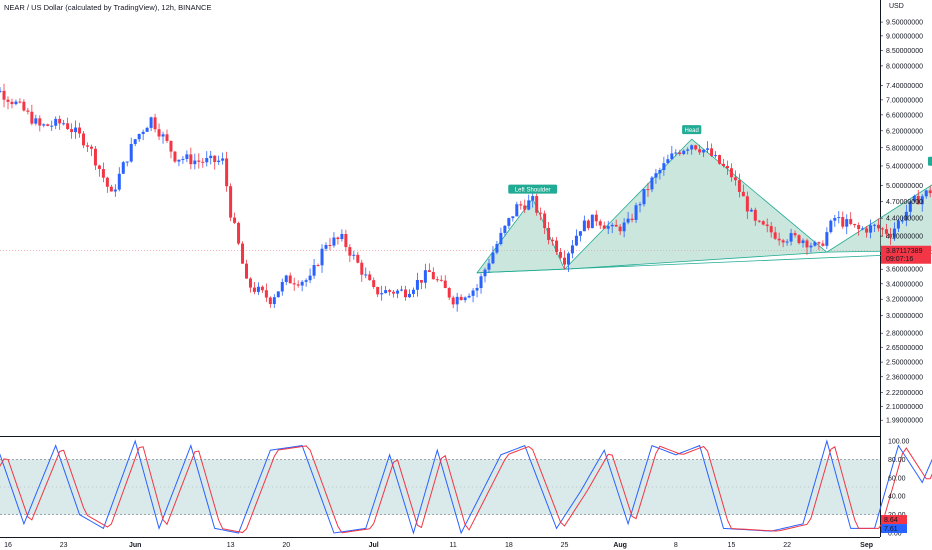  What do you see at coordinates (894, 520) in the screenshot?
I see `k-value-tag` at bounding box center [894, 520].